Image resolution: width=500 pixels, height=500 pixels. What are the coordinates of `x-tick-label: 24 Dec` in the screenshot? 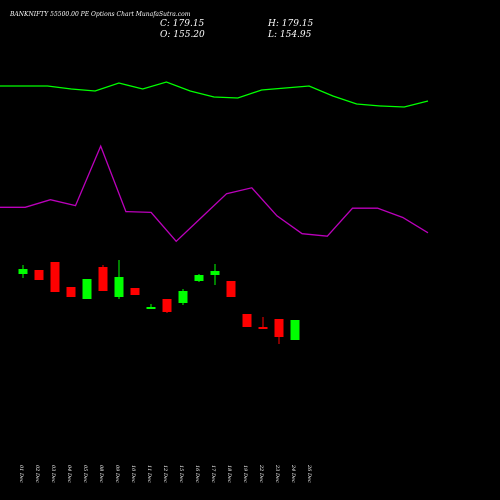 It's located at (293, 473).